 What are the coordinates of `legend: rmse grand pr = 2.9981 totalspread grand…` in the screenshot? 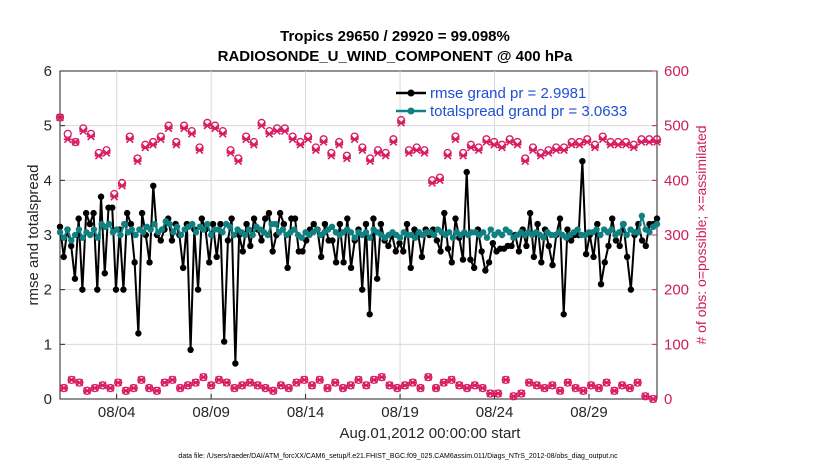 It's located at (511, 102).